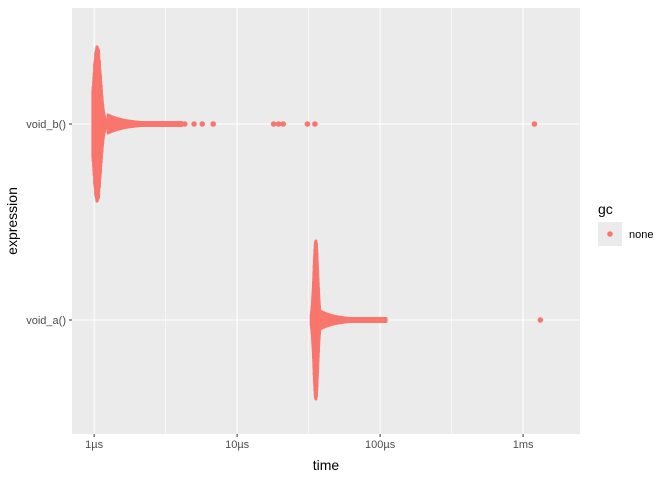 The height and width of the screenshot is (480, 672). I want to click on x-tick-label: 1µs, so click(94, 445).